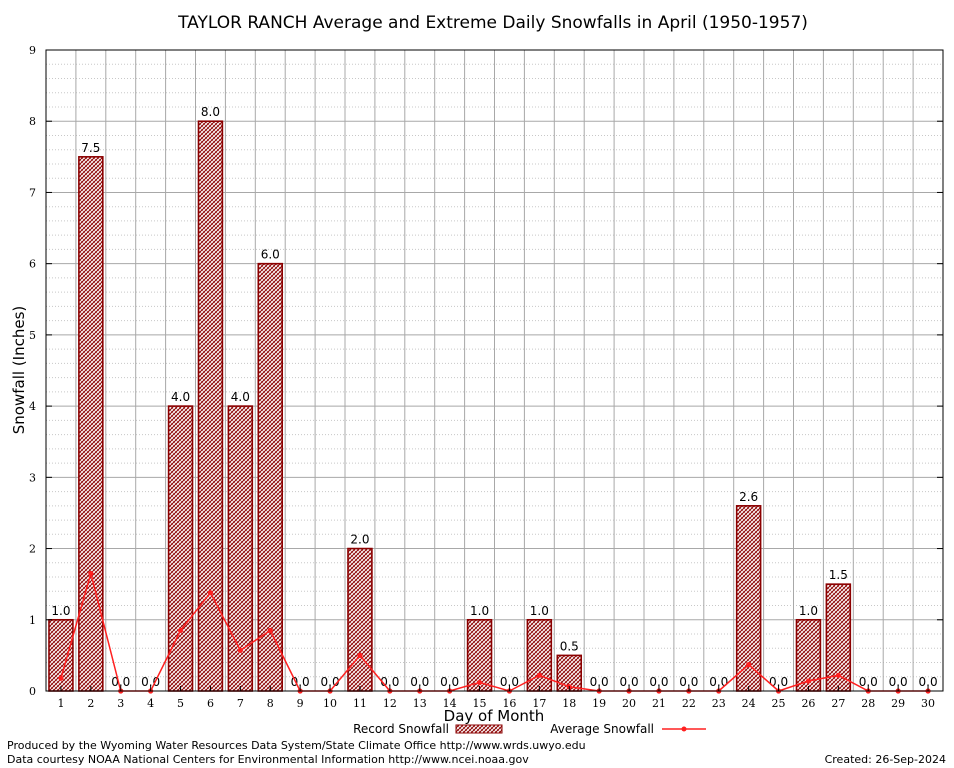 Image resolution: width=954 pixels, height=768 pixels. Describe the element at coordinates (32, 620) in the screenshot. I see `y-tick-label: 1` at that location.